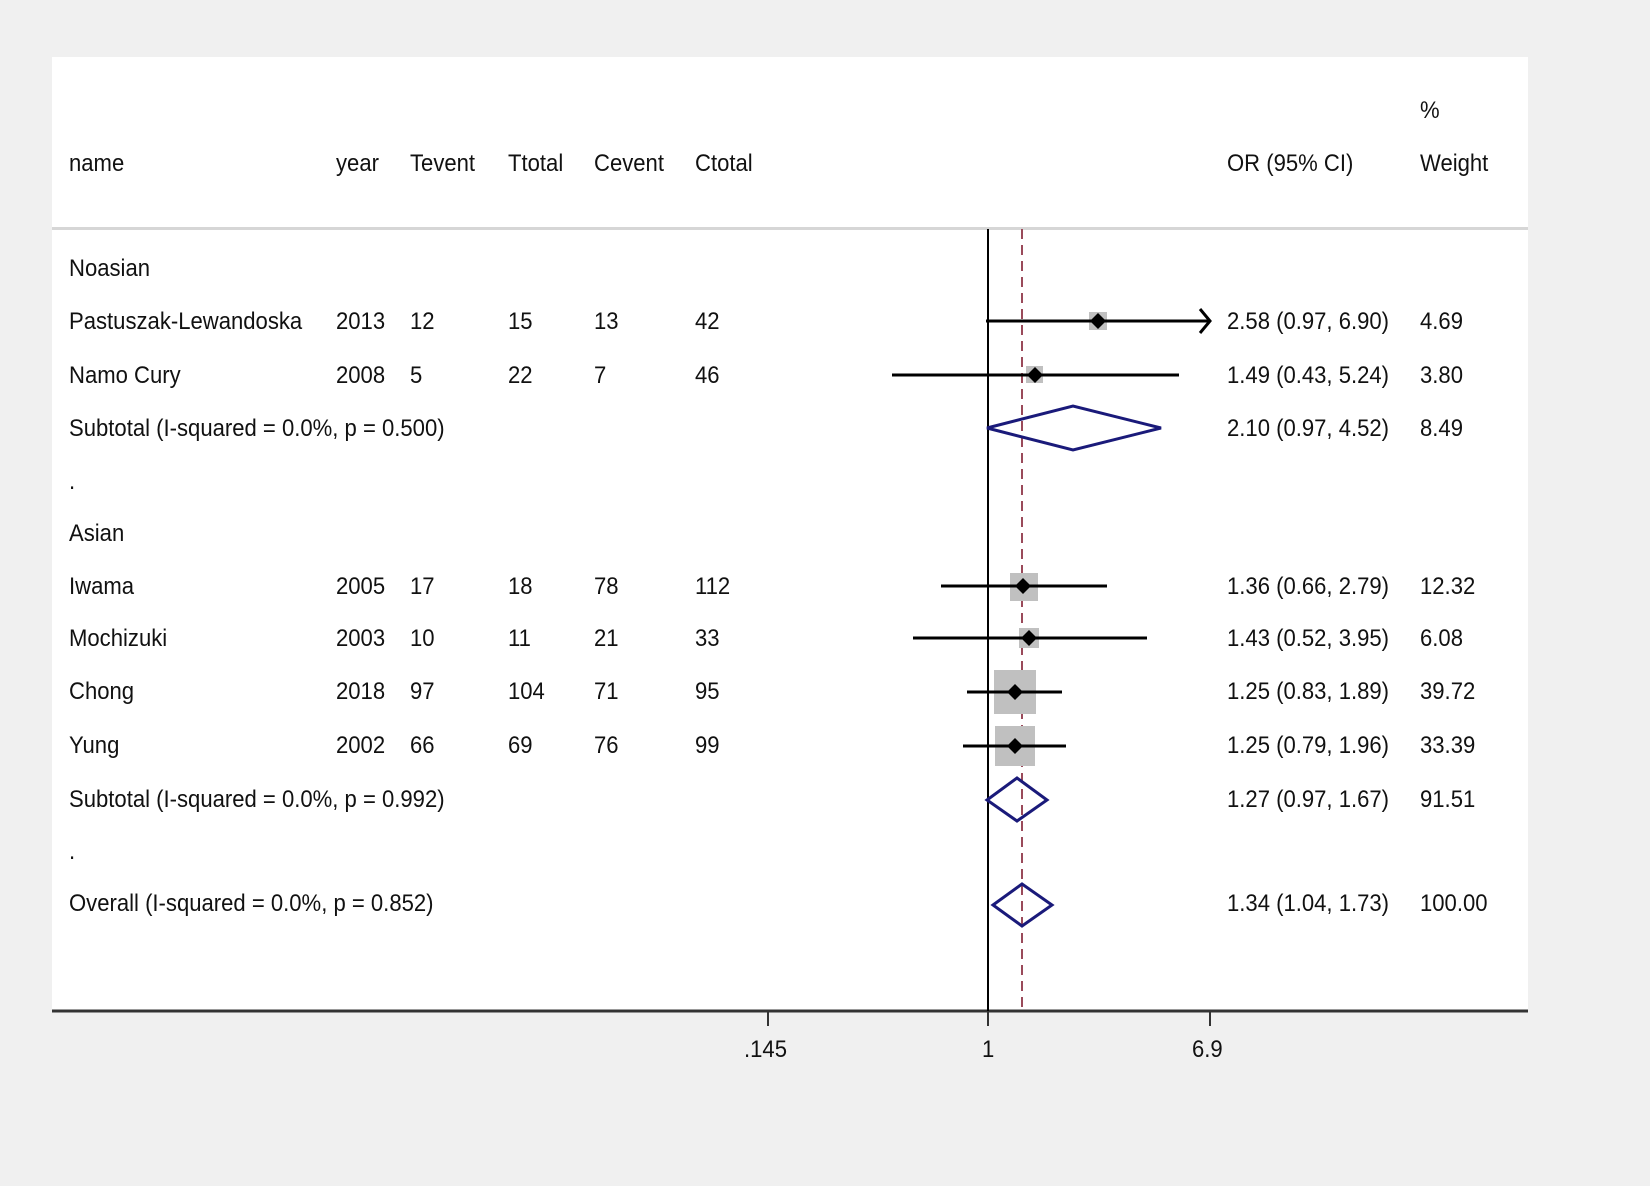 The image size is (1650, 1186). Describe the element at coordinates (361, 321) in the screenshot. I see `study-year: 2013` at that location.